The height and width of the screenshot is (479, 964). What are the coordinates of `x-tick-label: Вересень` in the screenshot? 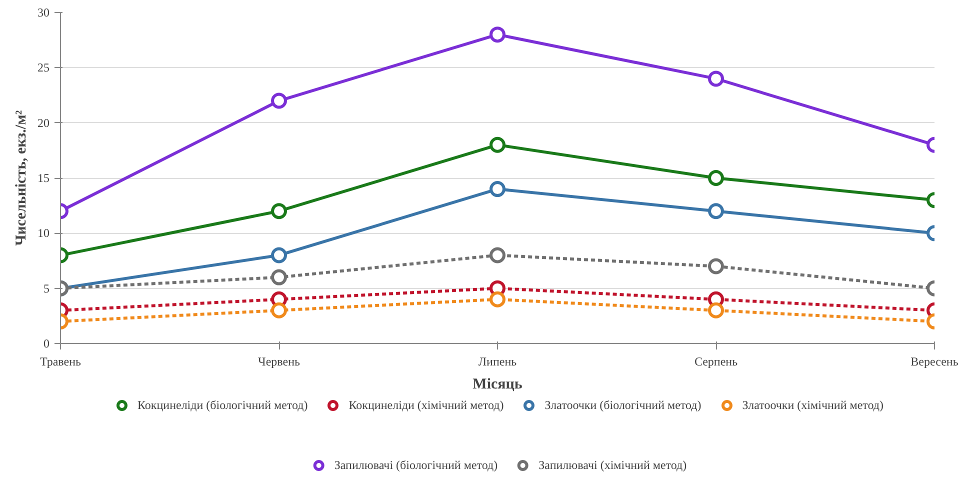 It's located at (934, 361).